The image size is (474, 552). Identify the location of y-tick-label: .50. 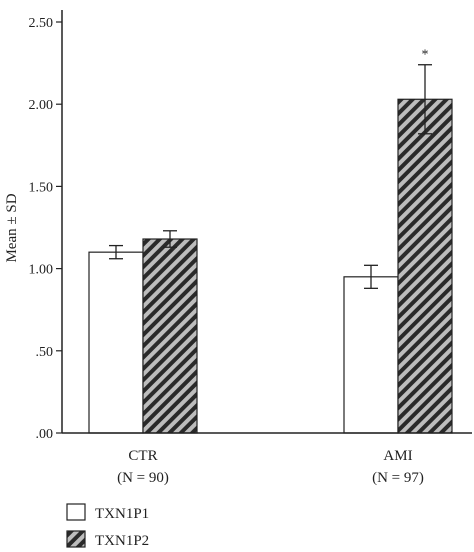
(45, 352).